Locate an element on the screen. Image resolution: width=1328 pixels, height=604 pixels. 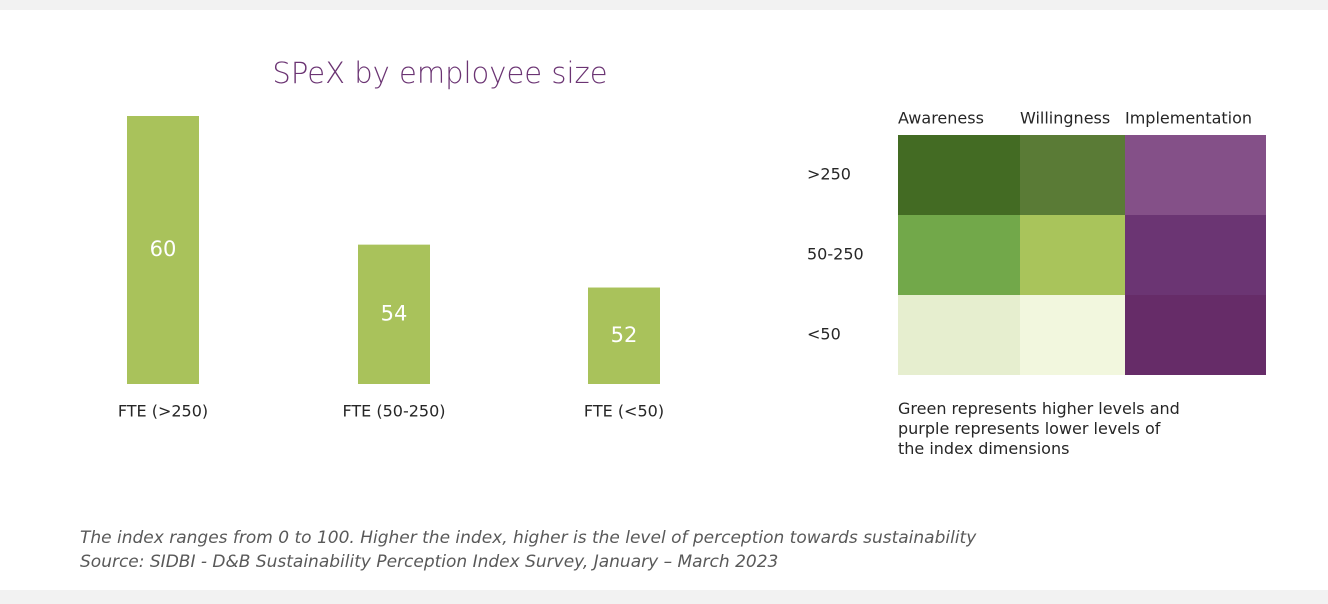
column-label: Implementation is located at coordinates (1188, 118).